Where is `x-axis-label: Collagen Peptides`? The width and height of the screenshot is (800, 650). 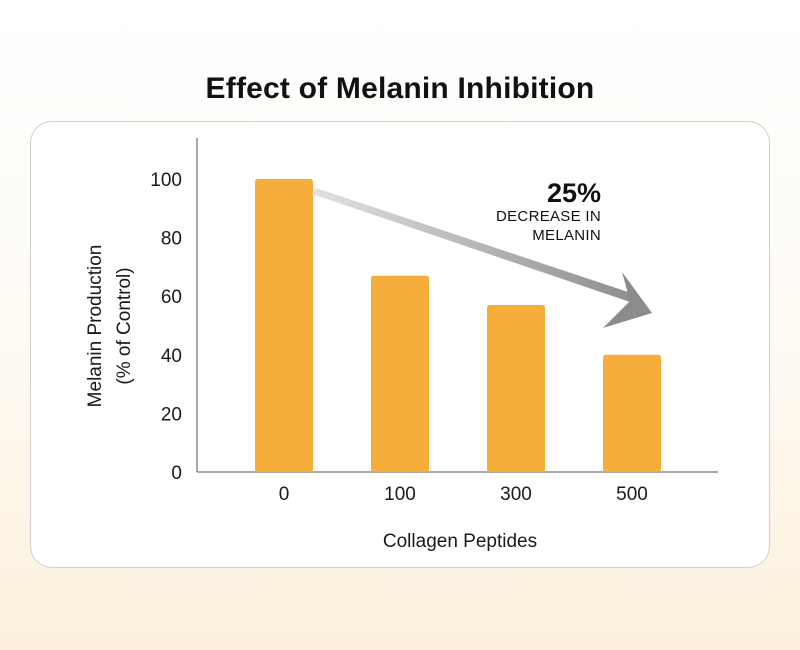 x-axis-label: Collagen Peptides is located at coordinates (460, 541).